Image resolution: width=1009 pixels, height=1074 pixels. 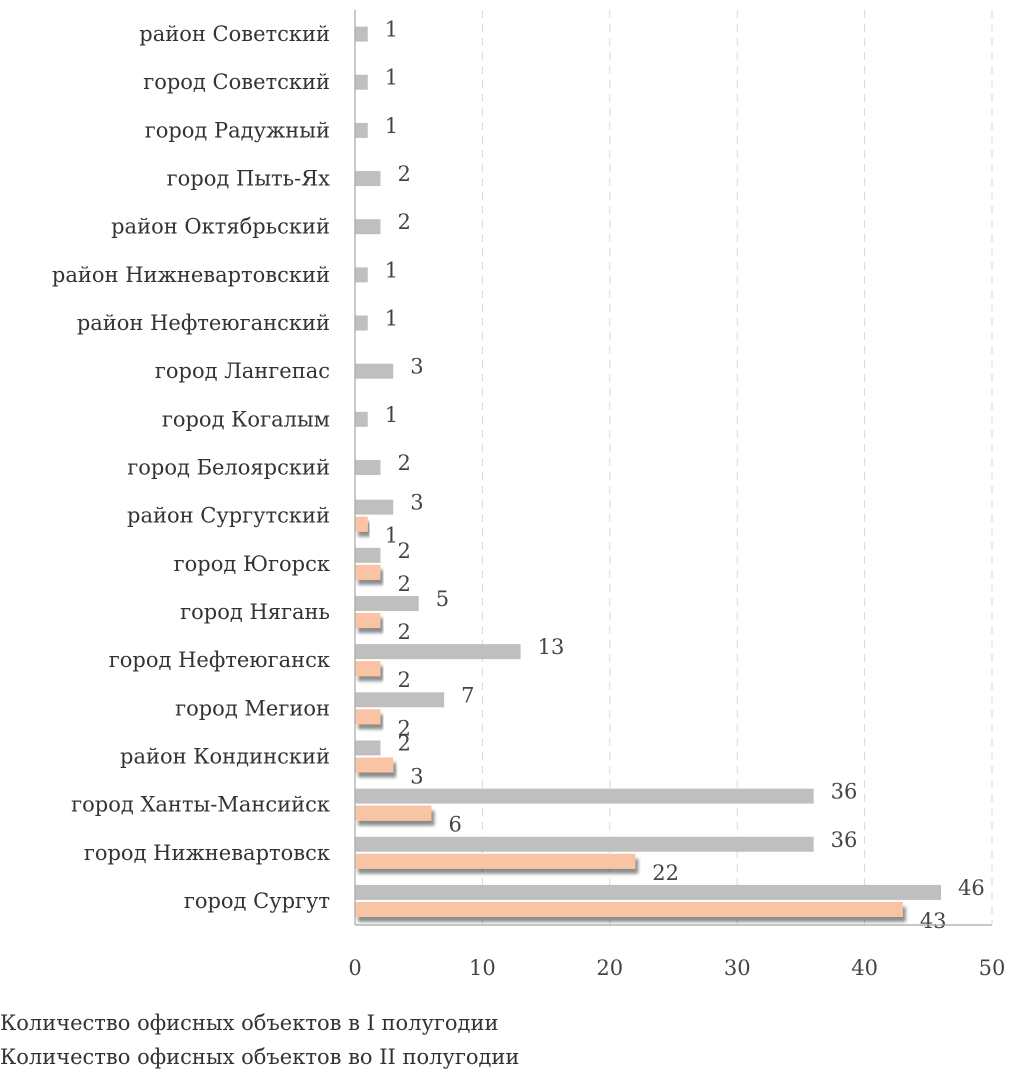 What do you see at coordinates (467, 695) in the screenshot?
I see `data-label-series-1: 7` at bounding box center [467, 695].